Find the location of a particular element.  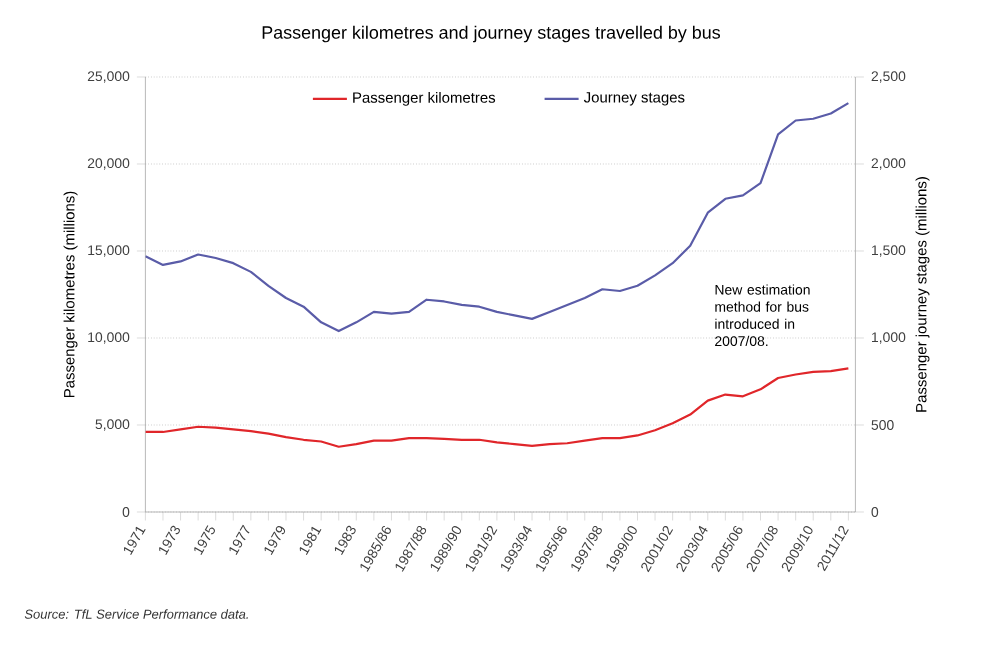

chart-title: Passenger kilometres and journey stages travelled by bus is located at coordinates (491, 34).